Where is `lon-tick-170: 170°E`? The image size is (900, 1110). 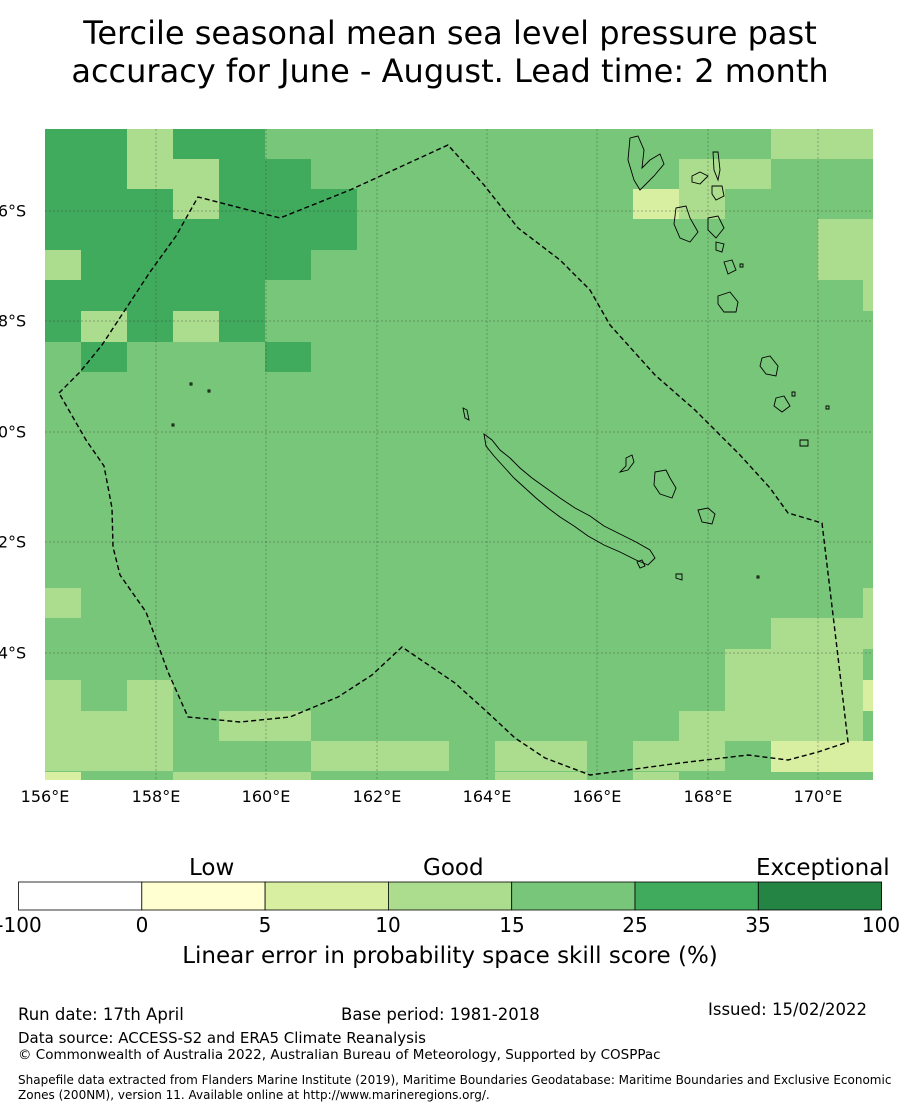 lon-tick-170: 170°E is located at coordinates (818, 796).